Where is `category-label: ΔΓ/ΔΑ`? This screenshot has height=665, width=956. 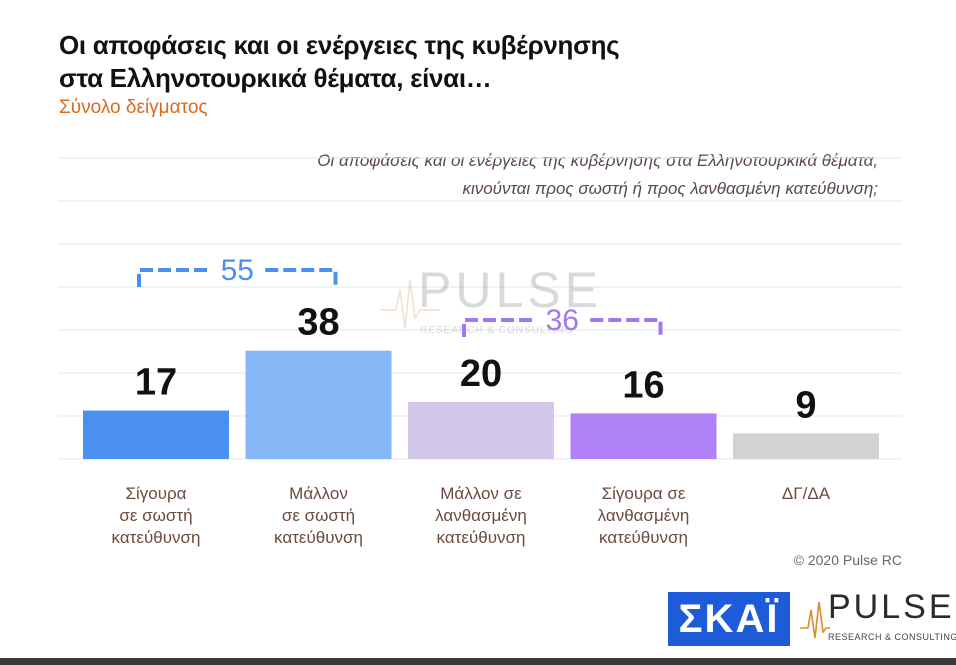
category-label: ΔΓ/ΔΑ is located at coordinates (806, 493).